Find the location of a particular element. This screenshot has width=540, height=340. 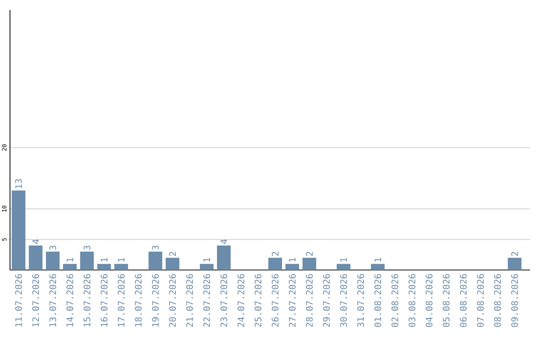

x-tick-label: 27.07.2026 is located at coordinates (292, 300).